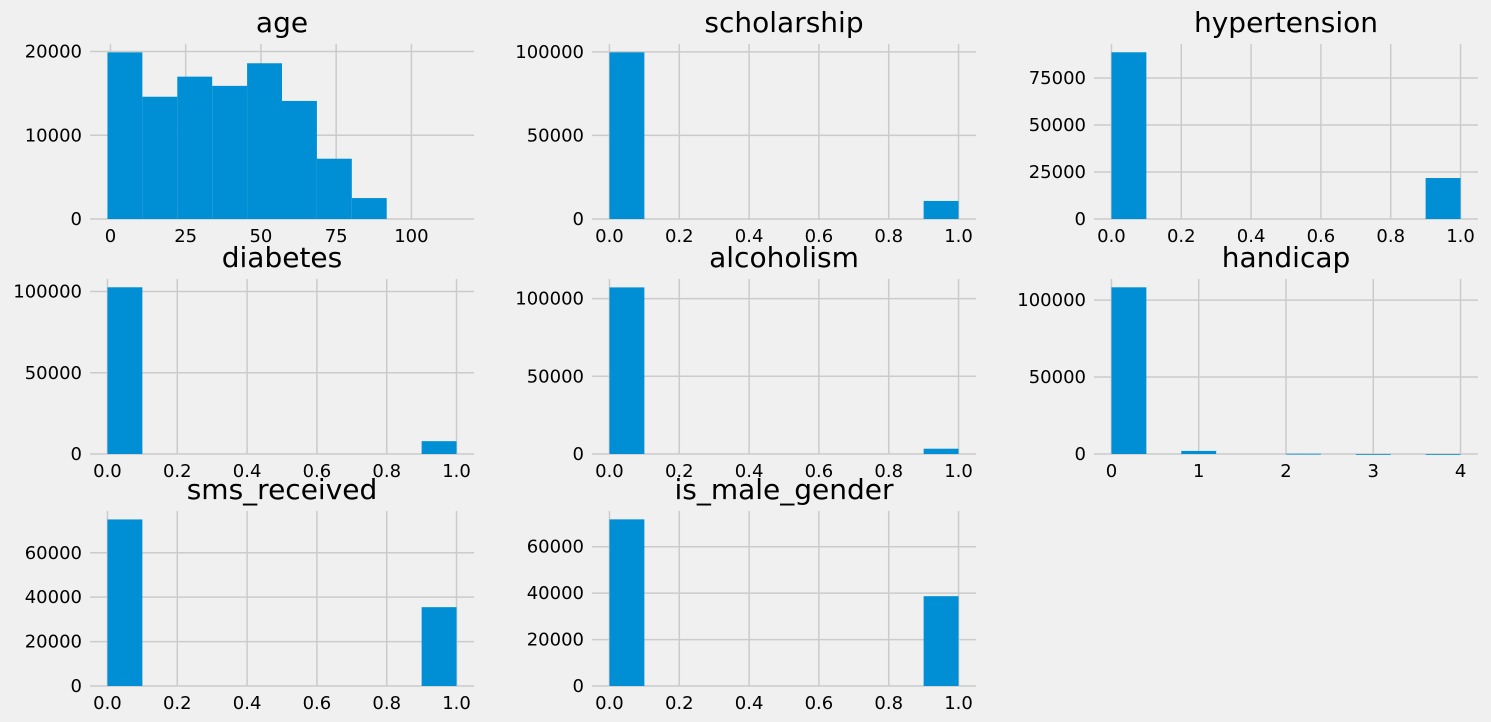 Image resolution: width=1491 pixels, height=722 pixels. Describe the element at coordinates (745, 361) in the screenshot. I see `panel-alcoholism: 0.0 0.2 0.4 0.6 0.8 1.0 0 50000 100000 alcoholism` at that location.